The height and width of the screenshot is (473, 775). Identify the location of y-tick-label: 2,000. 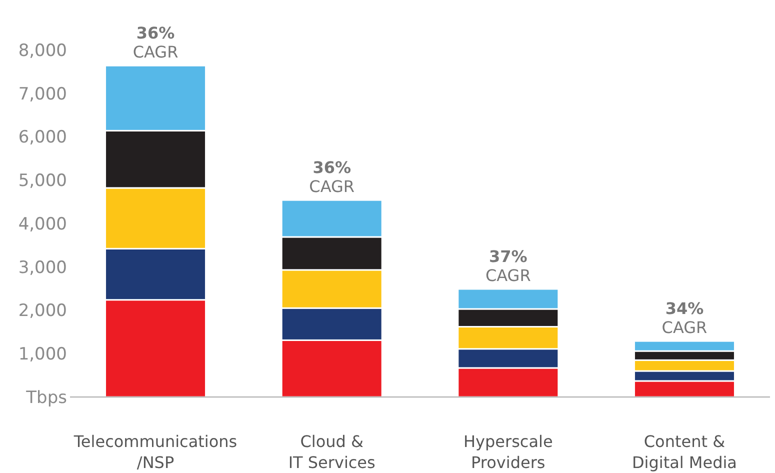
(42, 311).